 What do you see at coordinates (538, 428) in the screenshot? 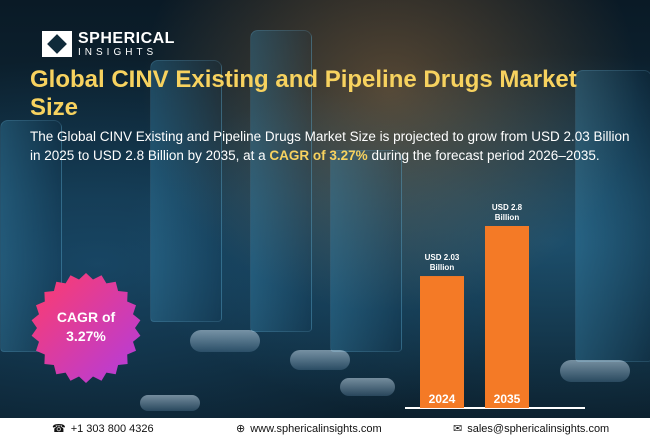
I see `email-link: sales@sphericalinsights.com` at bounding box center [538, 428].